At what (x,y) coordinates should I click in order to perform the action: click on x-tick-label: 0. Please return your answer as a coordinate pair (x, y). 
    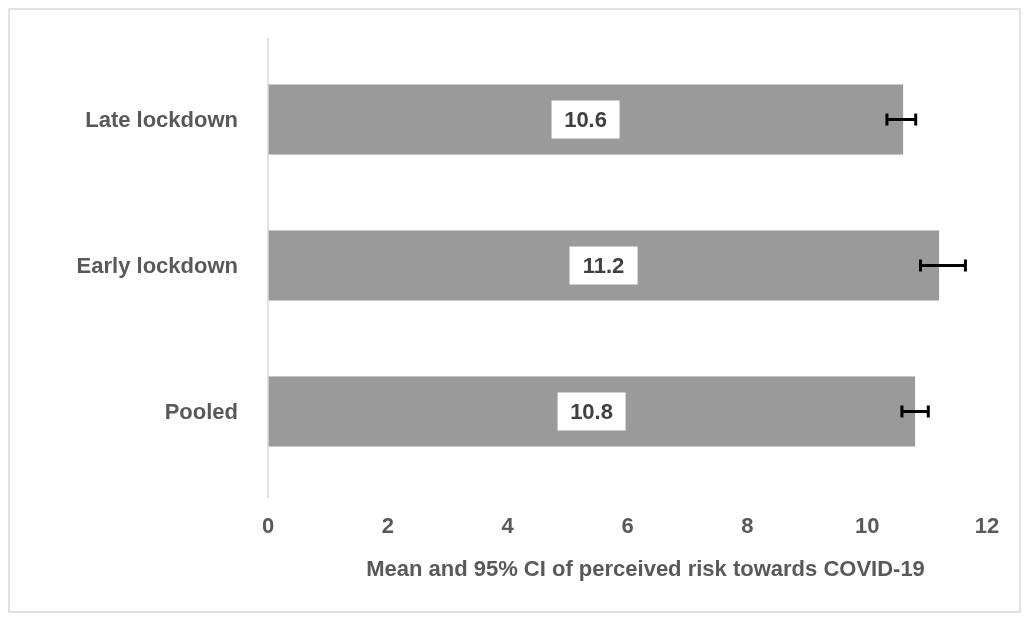
    Looking at the image, I should click on (268, 525).